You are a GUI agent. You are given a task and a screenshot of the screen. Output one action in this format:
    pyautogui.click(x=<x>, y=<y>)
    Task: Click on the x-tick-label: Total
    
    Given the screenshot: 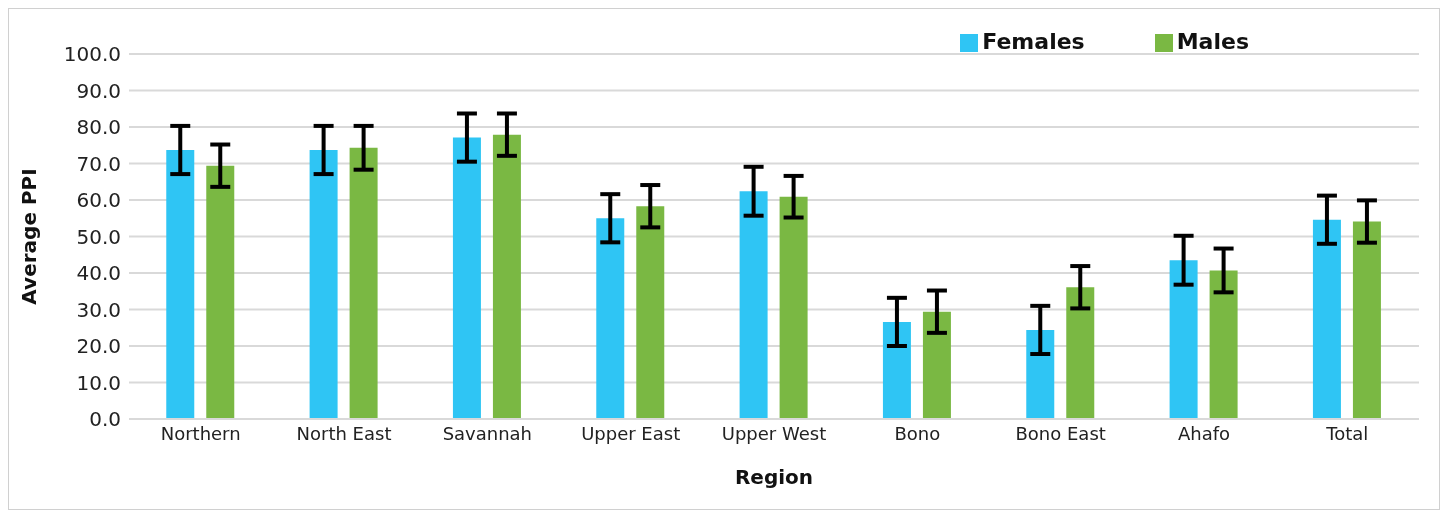 What is the action you would take?
    pyautogui.click(x=1347, y=433)
    